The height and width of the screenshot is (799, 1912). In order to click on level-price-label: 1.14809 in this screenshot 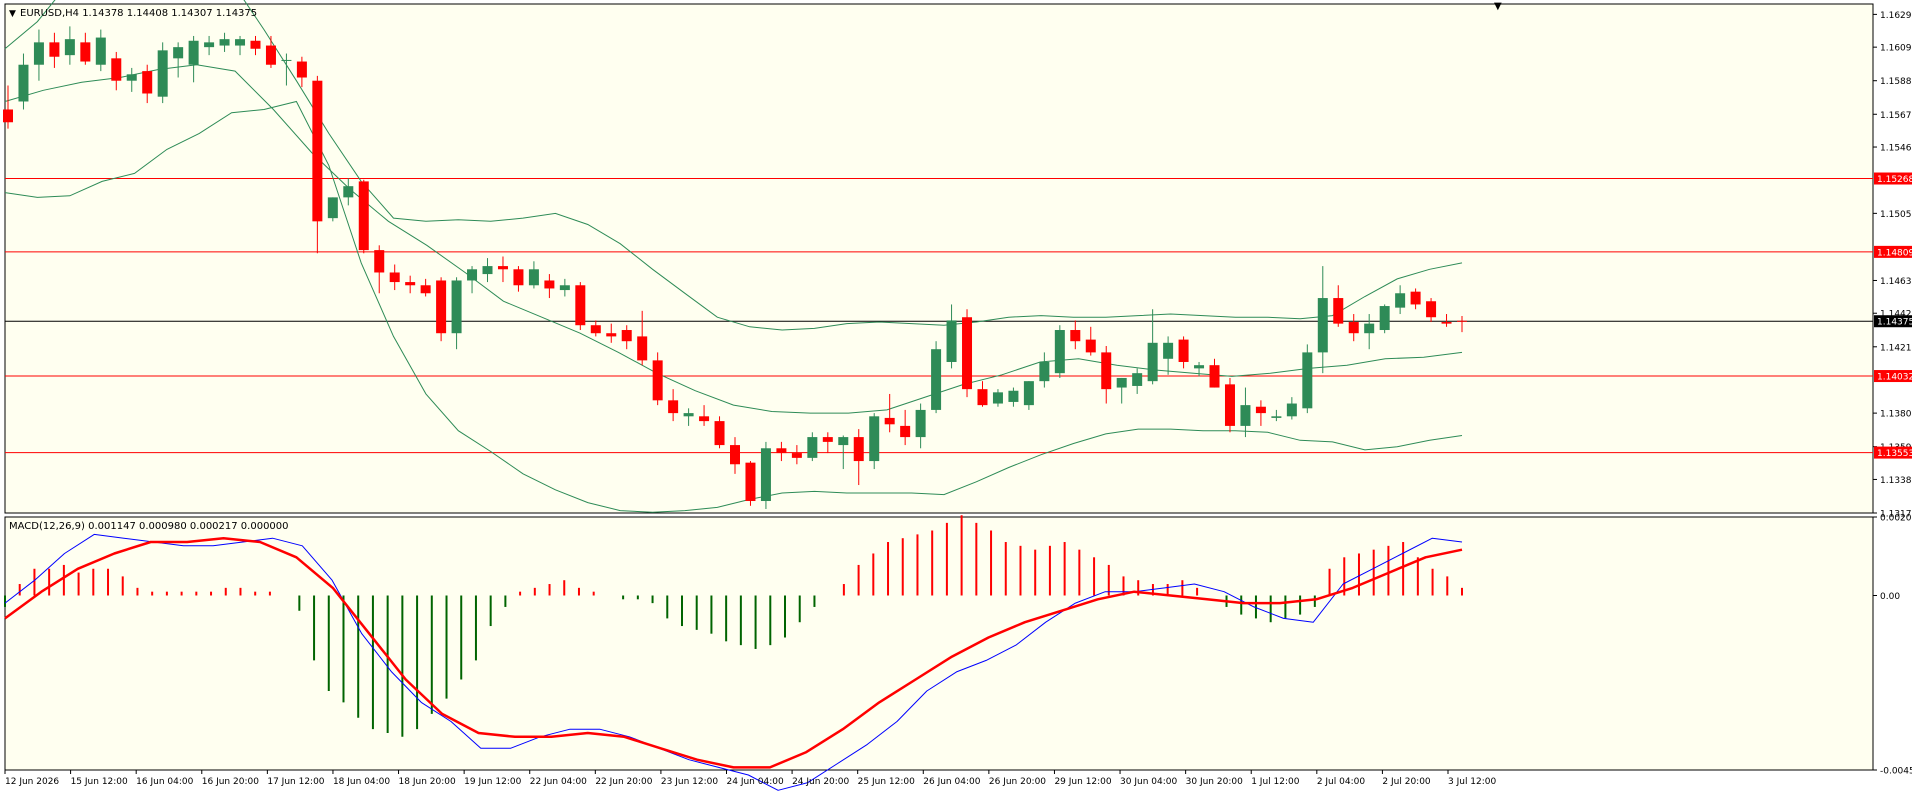, I will do `click(1894, 253)`.